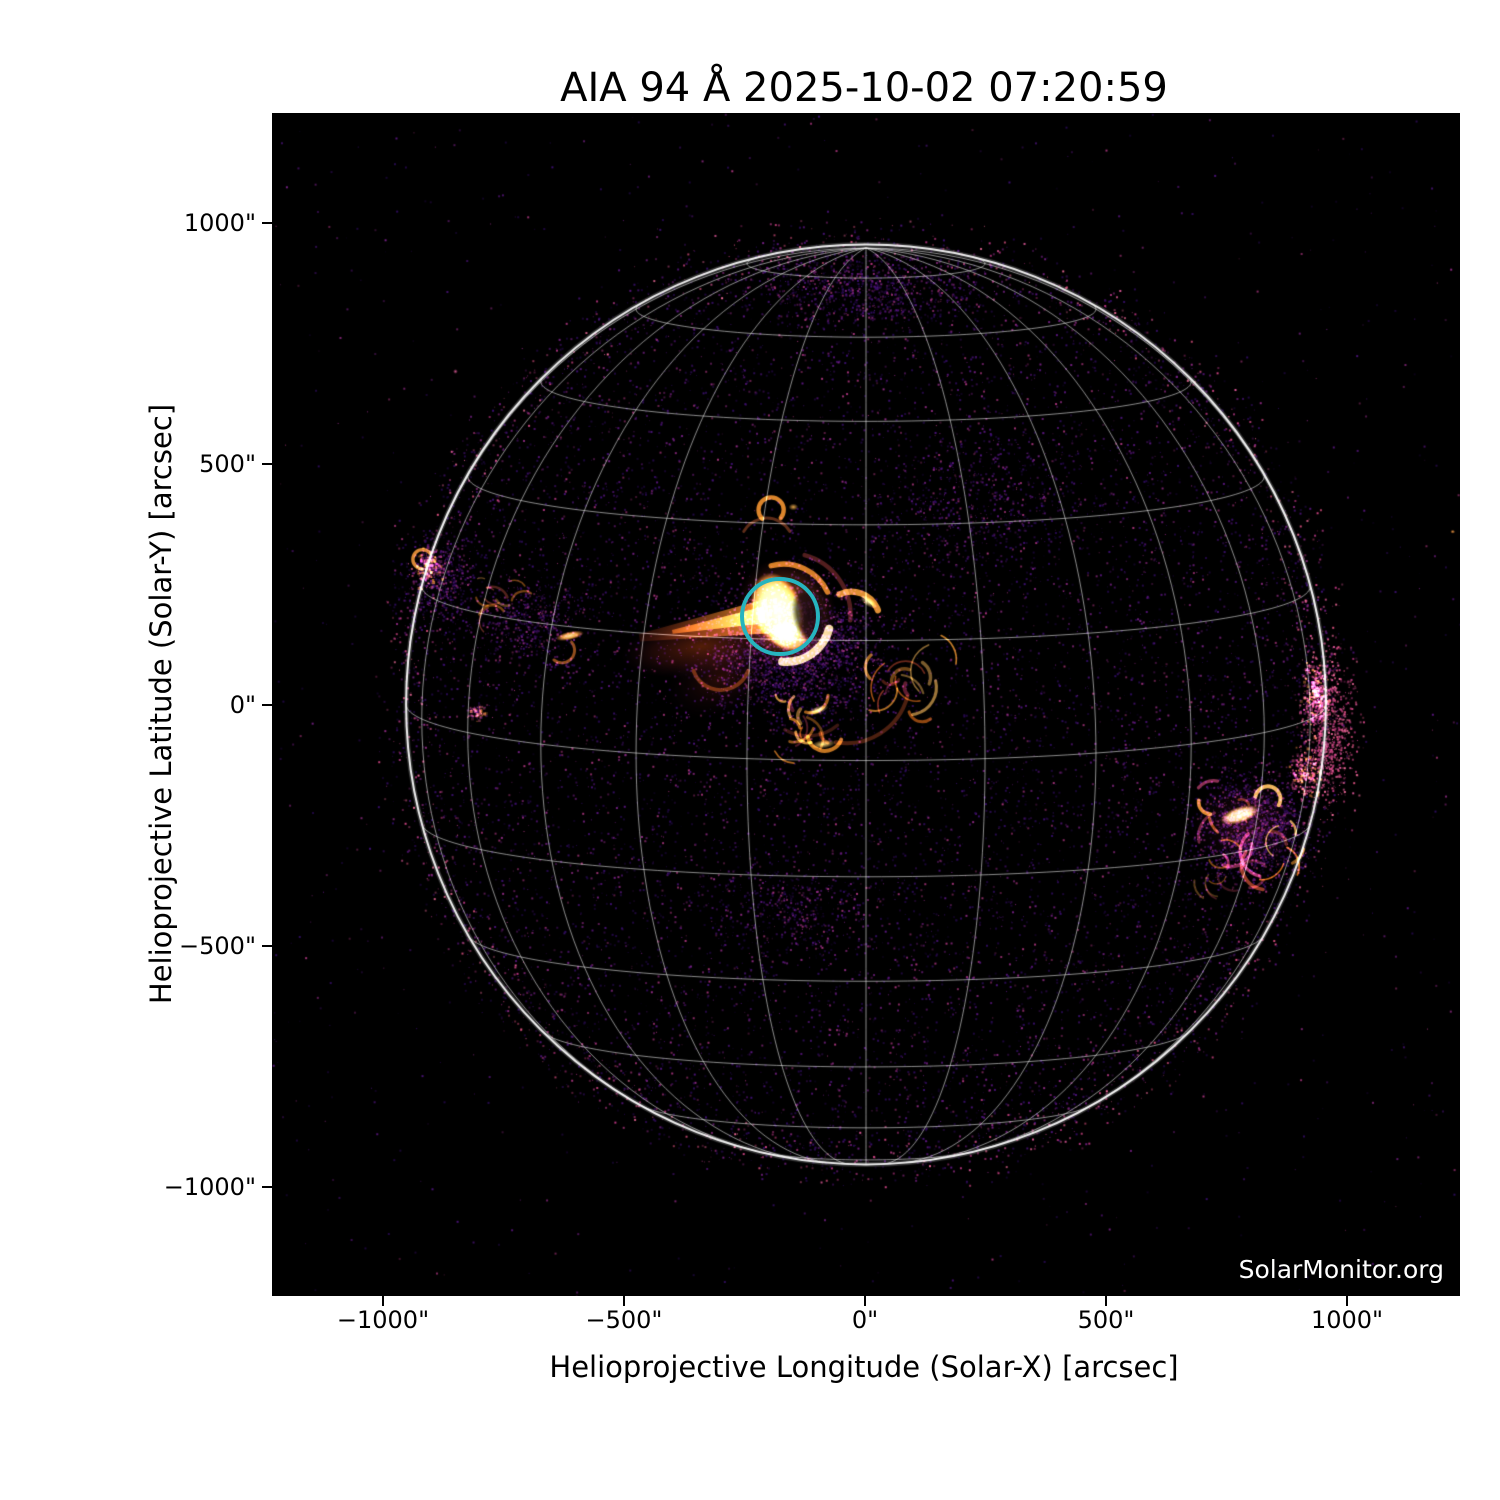 This screenshot has width=1500, height=1500. Describe the element at coordinates (1106, 1320) in the screenshot. I see `x-tick-label: 500"` at that location.